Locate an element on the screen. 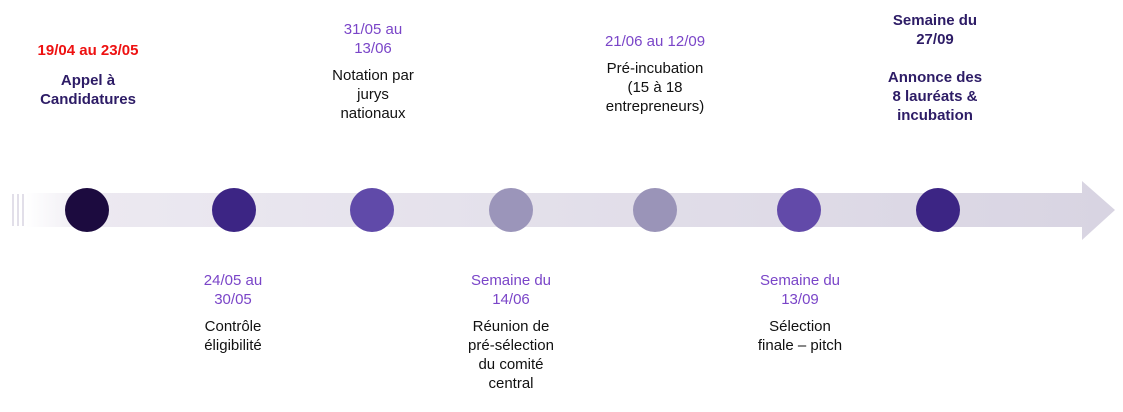 This screenshot has width=1123, height=412. milestone-3-date: 31/05 au 13/06 is located at coordinates (373, 39).